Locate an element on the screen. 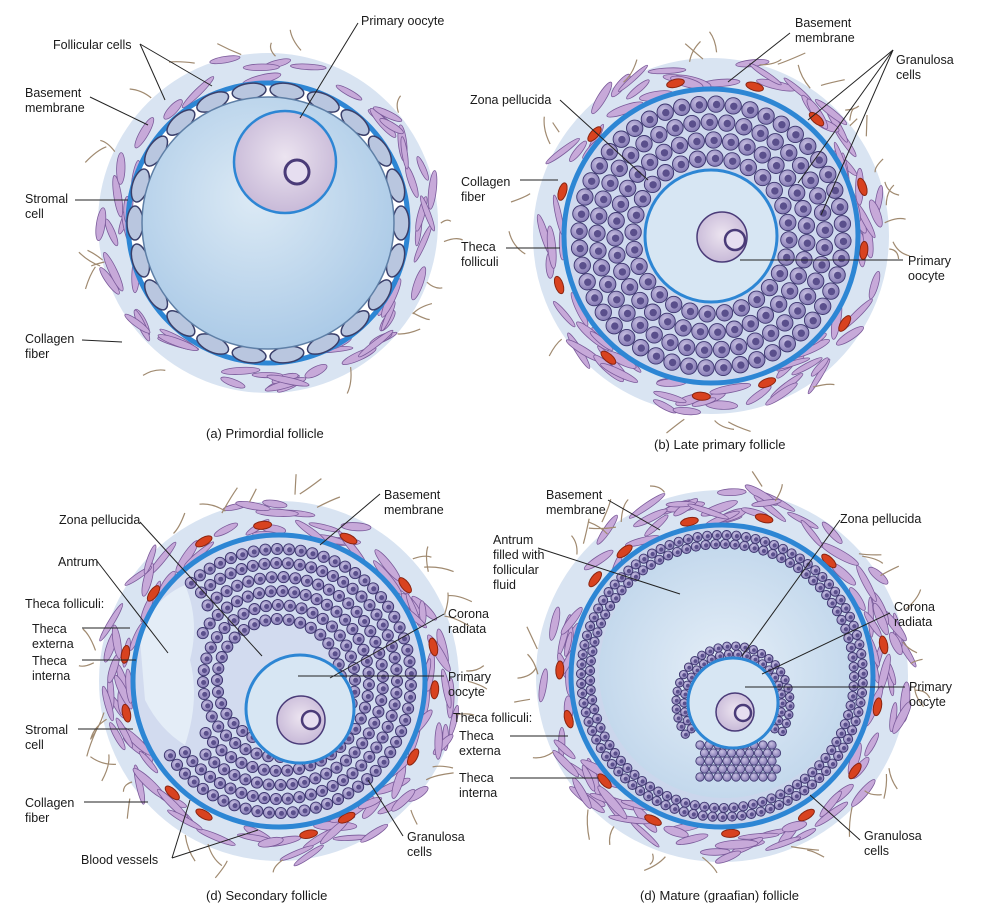 The image size is (996, 908). follicular-cell is located at coordinates (135, 223).